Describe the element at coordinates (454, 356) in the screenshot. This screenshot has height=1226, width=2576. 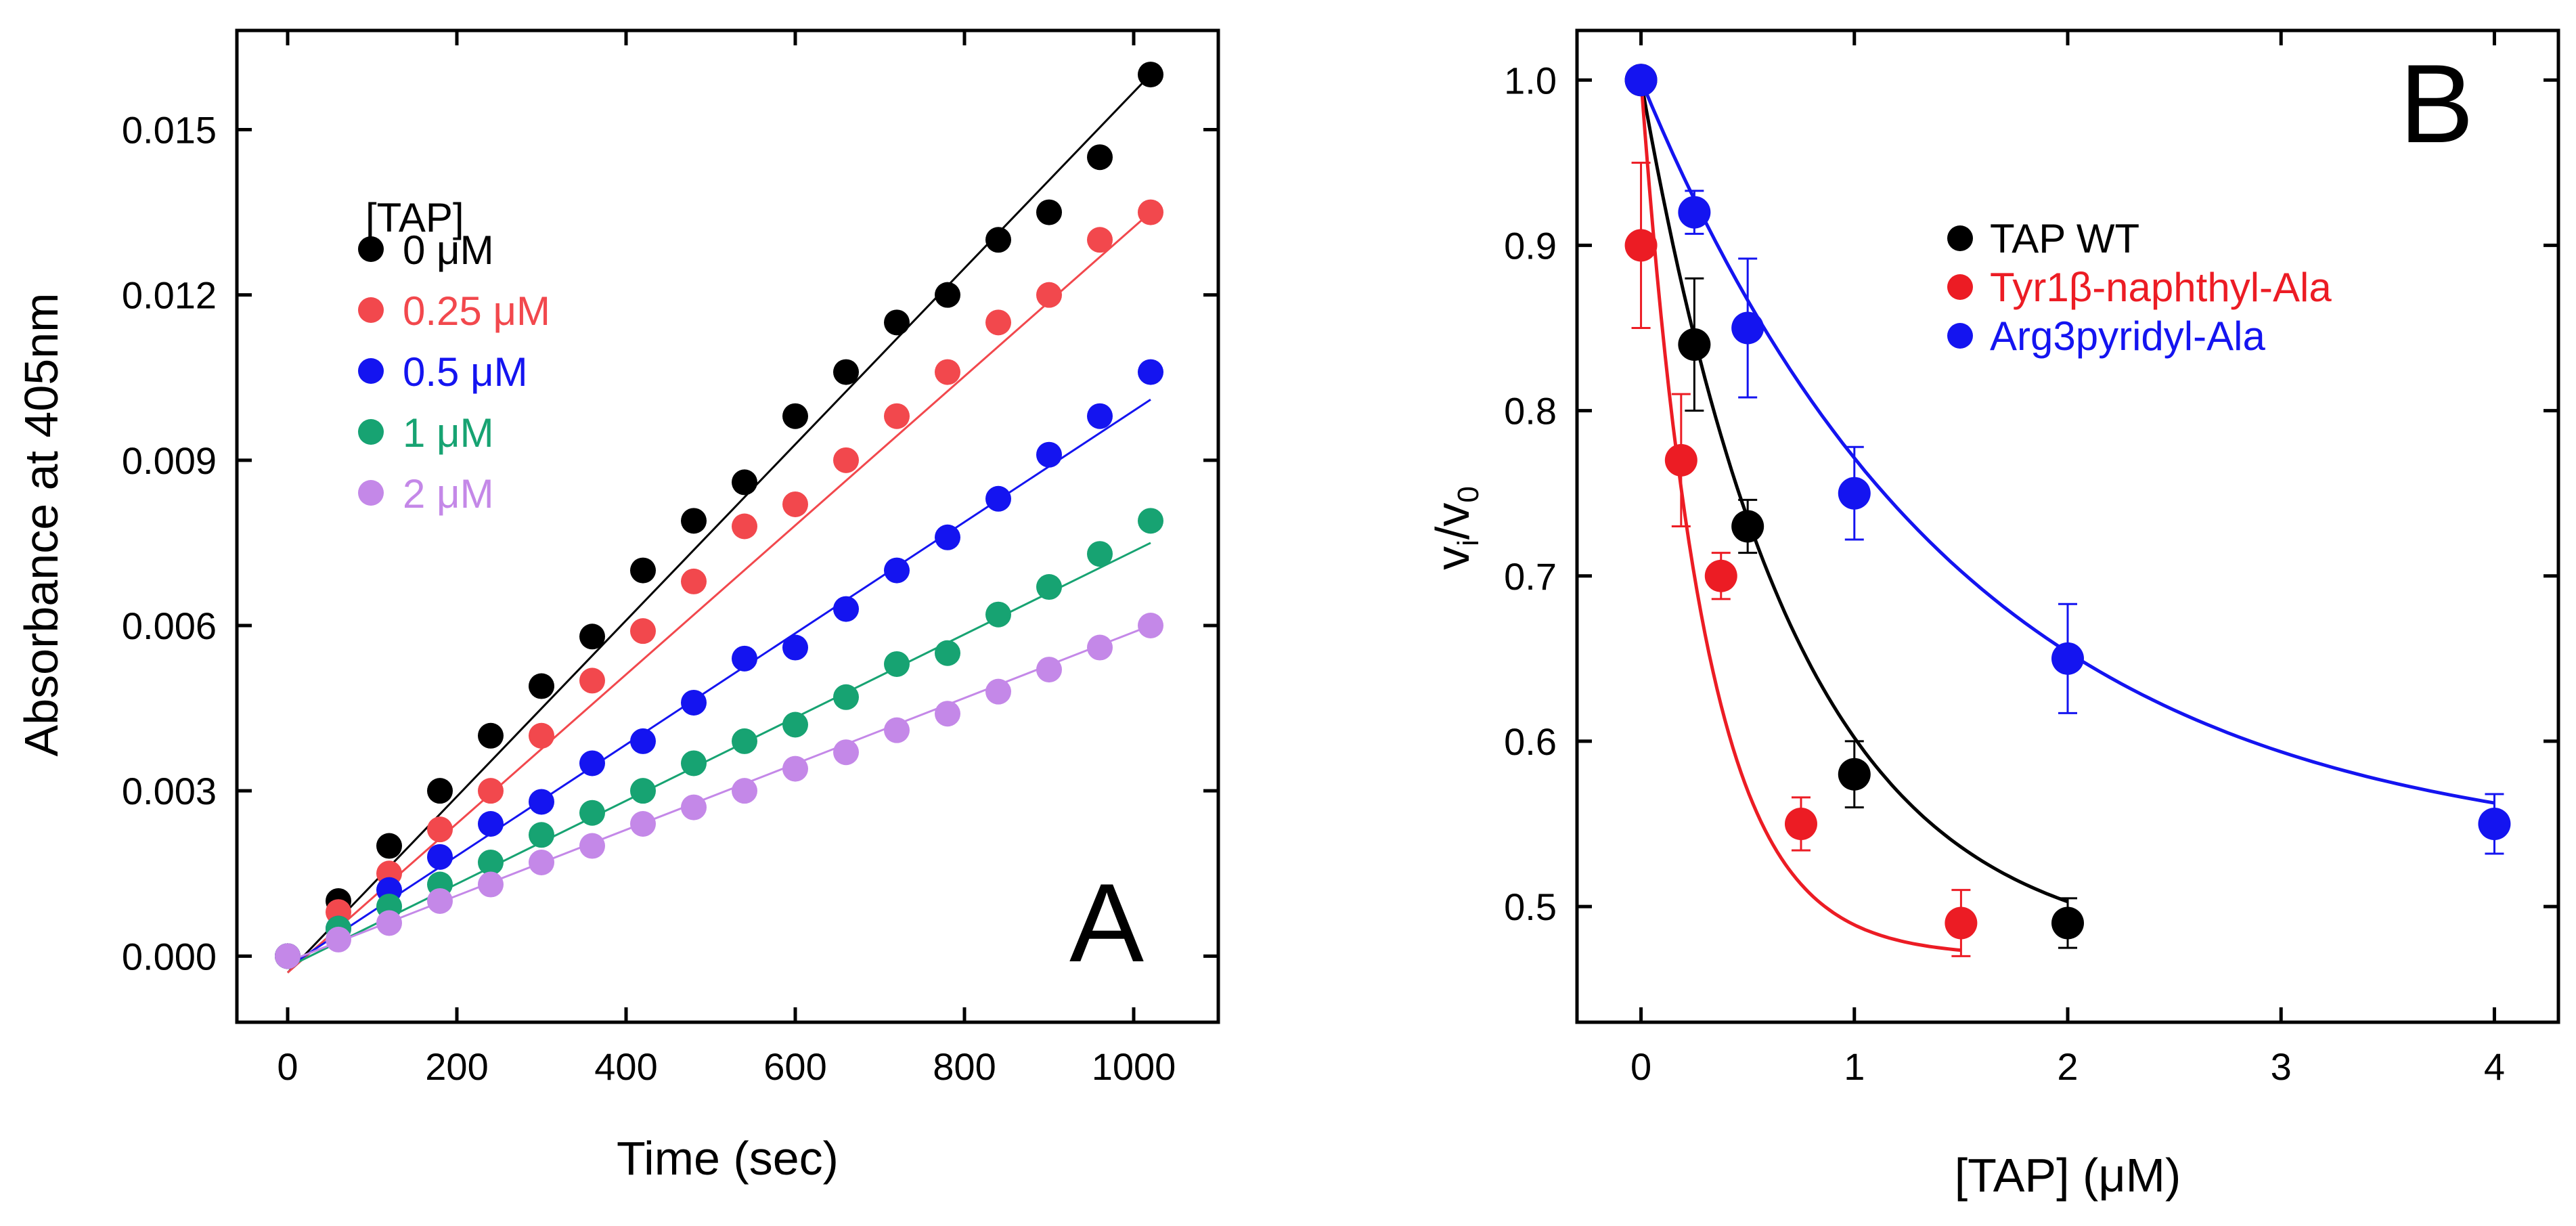
I see `a-legend: [TAP] 0 μM 0.25 μM 0.5 μM 1 μM 2 μM` at that location.